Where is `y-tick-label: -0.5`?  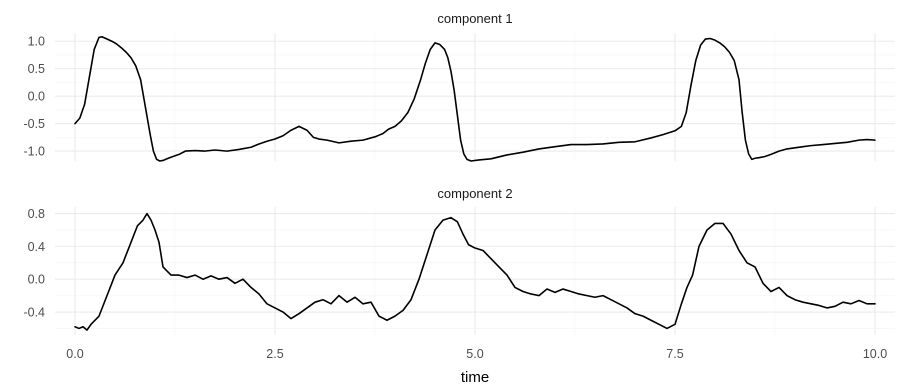 y-tick-label: -0.5 is located at coordinates (34, 124).